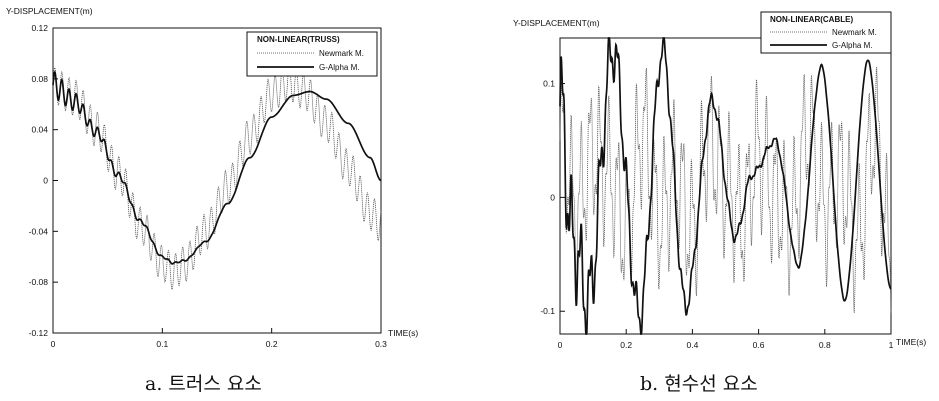  Describe the element at coordinates (556, 23) in the screenshot. I see `chart-cable-ylabel: Y-DISPLACEMENT(m)` at that location.